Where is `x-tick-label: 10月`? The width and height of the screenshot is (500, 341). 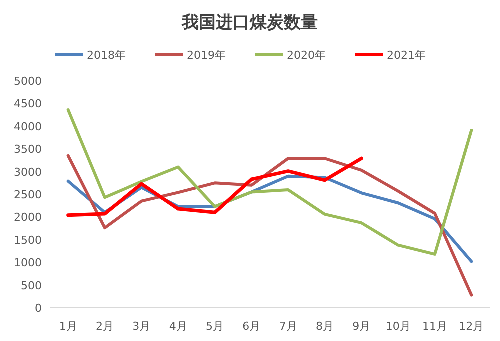 x-tick-label: 10月 is located at coordinates (398, 326).